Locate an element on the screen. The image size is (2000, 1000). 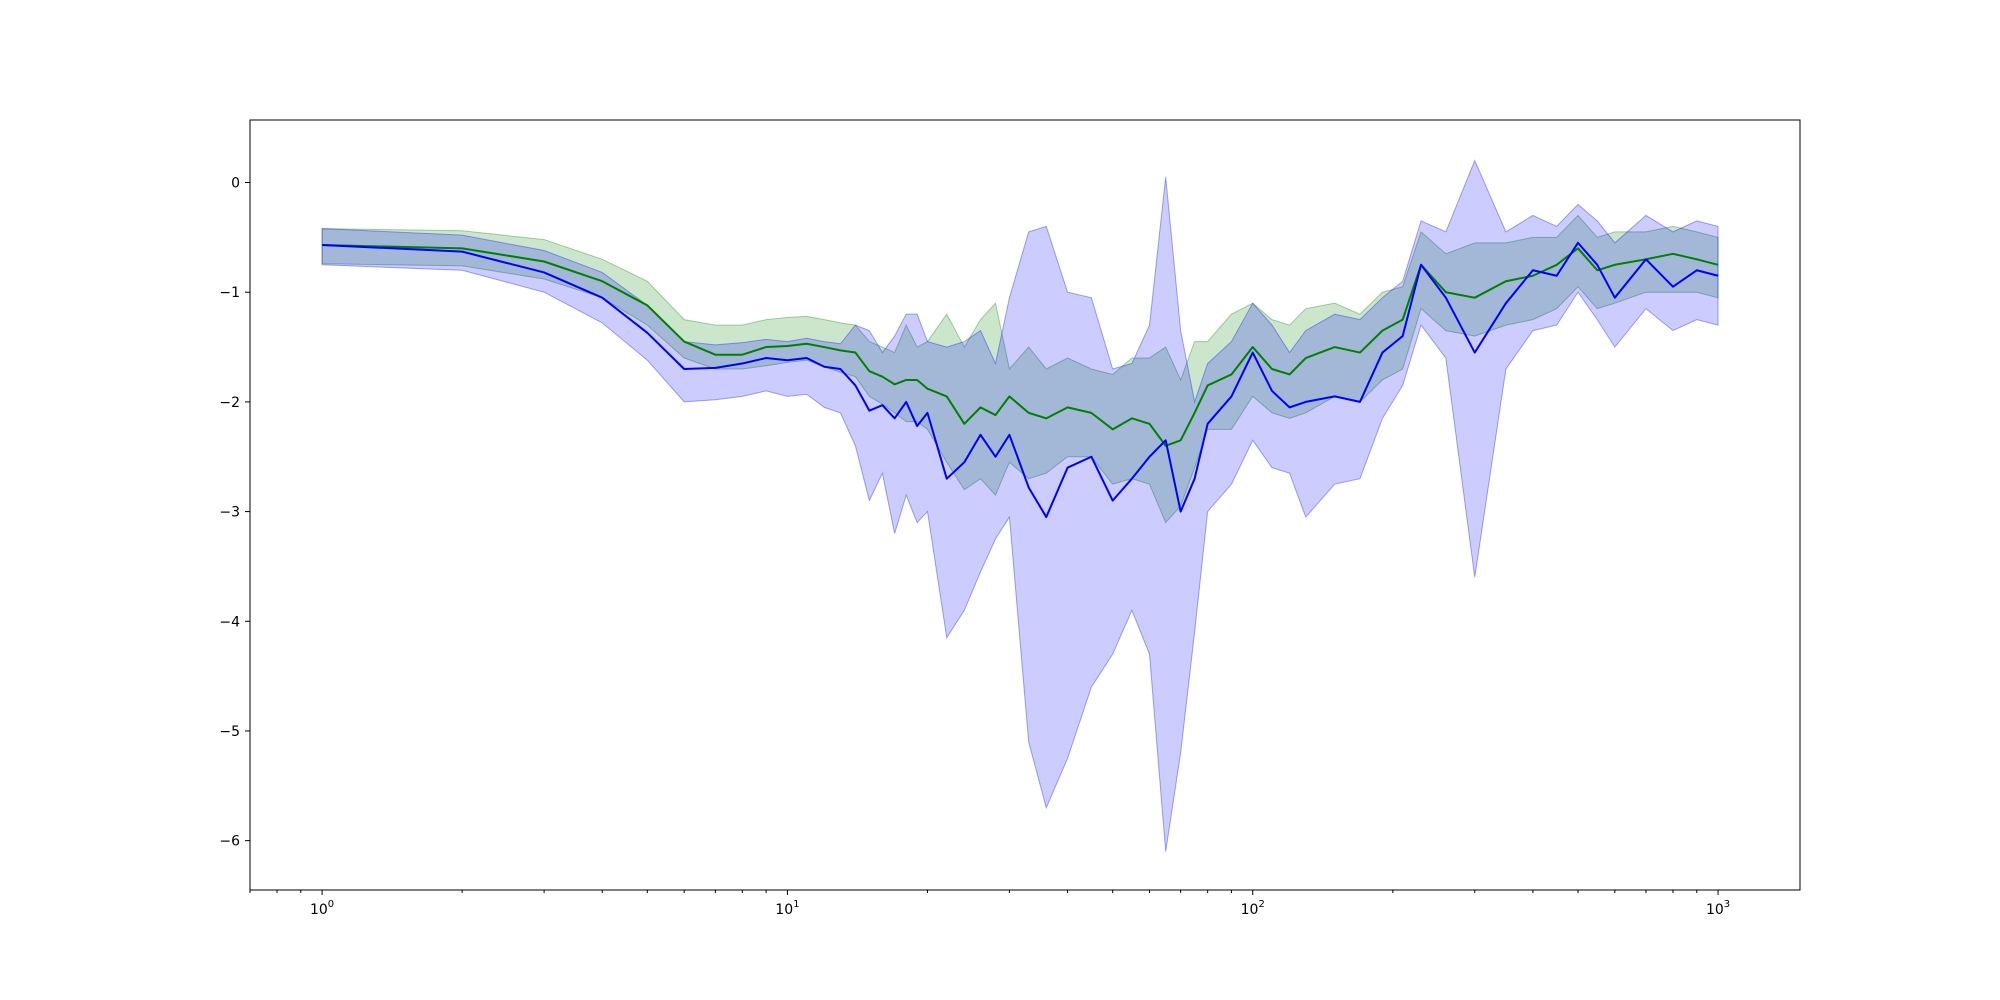
series-1-line is located at coordinates (1020, 345).